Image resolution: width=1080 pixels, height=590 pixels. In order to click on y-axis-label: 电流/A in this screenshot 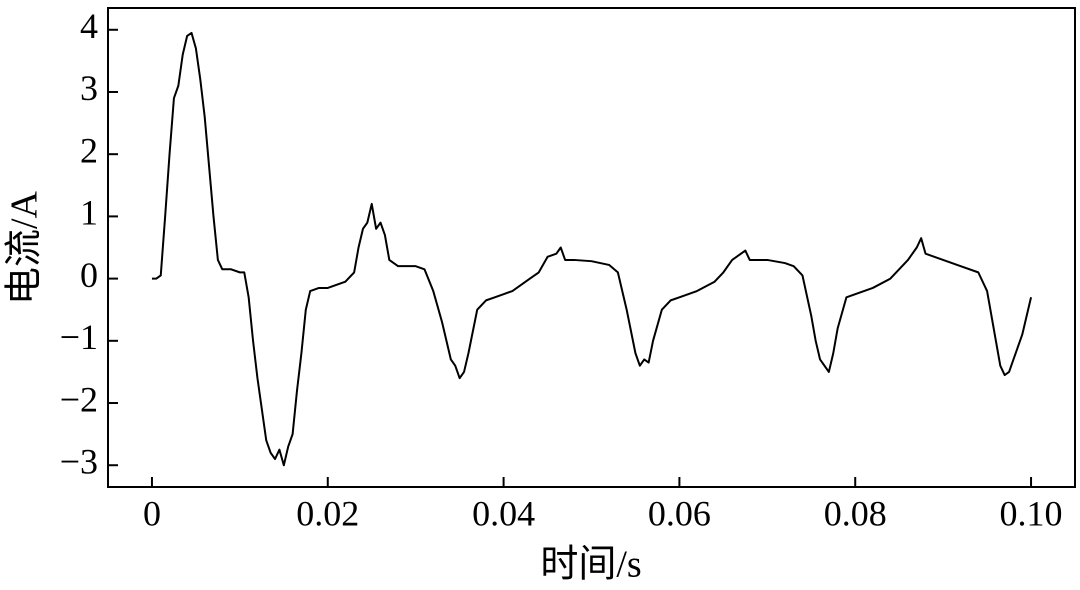, I will do `click(25, 247)`.